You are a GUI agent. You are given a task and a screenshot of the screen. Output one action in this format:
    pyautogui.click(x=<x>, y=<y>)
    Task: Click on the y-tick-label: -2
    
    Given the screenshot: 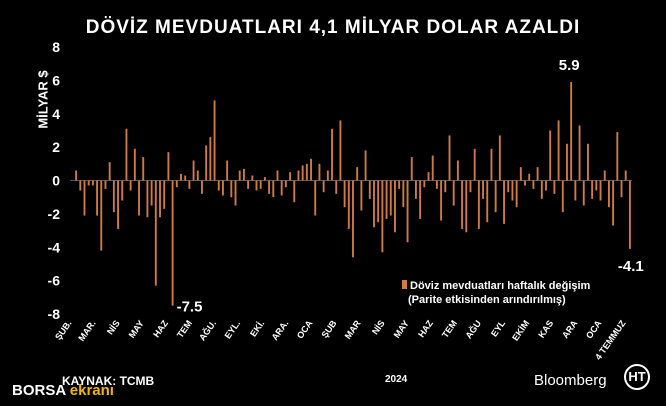 What is the action you would take?
    pyautogui.click(x=54, y=214)
    